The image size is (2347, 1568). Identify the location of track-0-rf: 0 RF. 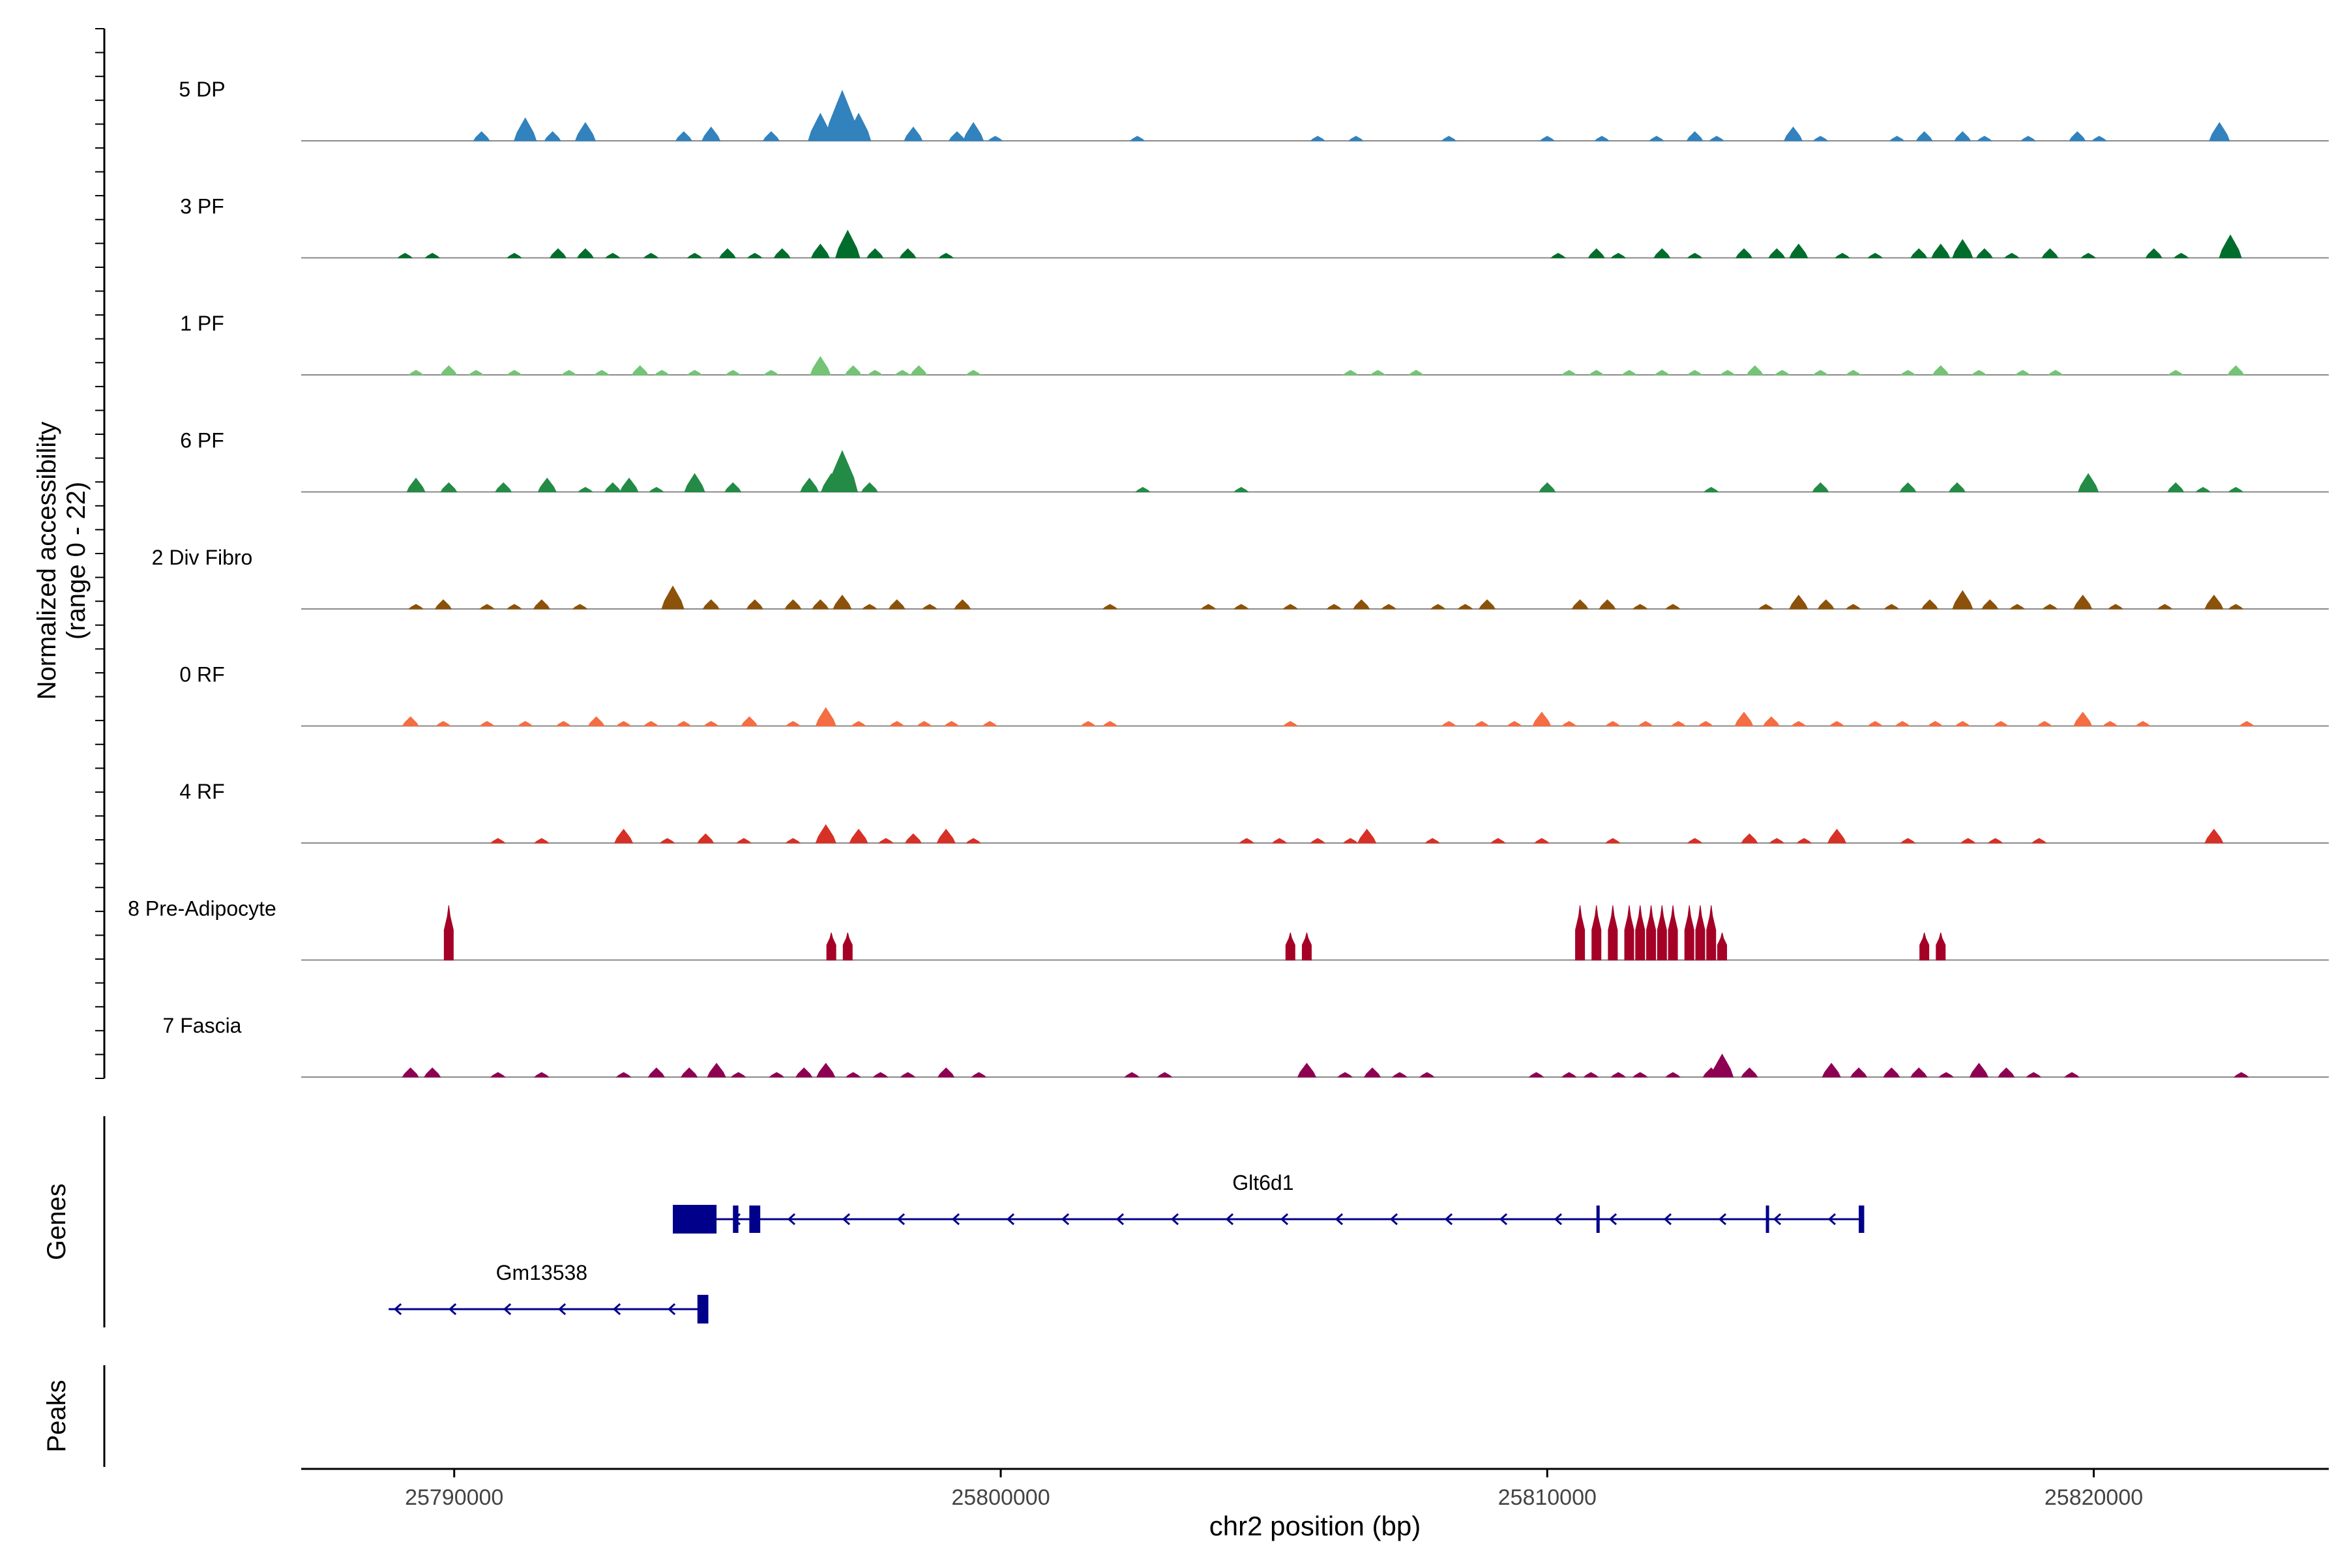
(1254, 695).